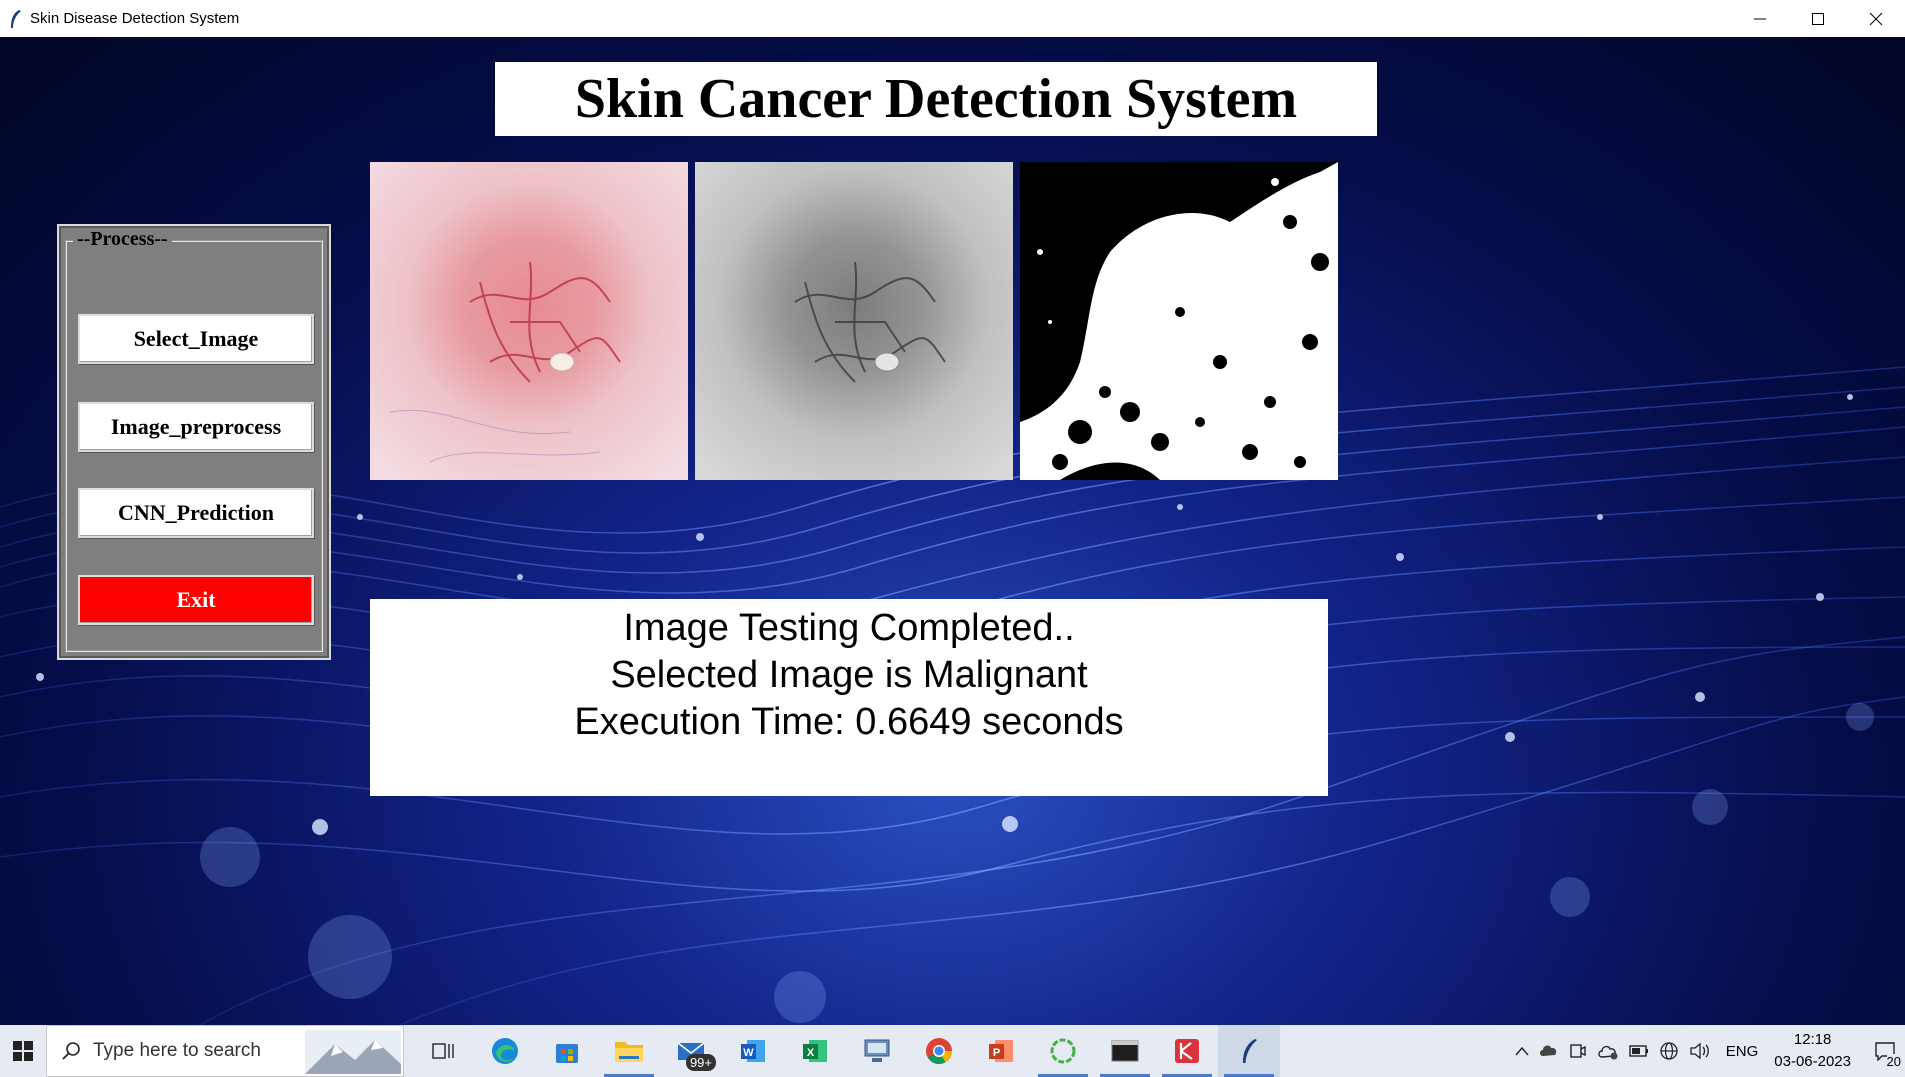 The image size is (1905, 1077). I want to click on chrome-icon, so click(939, 1051).